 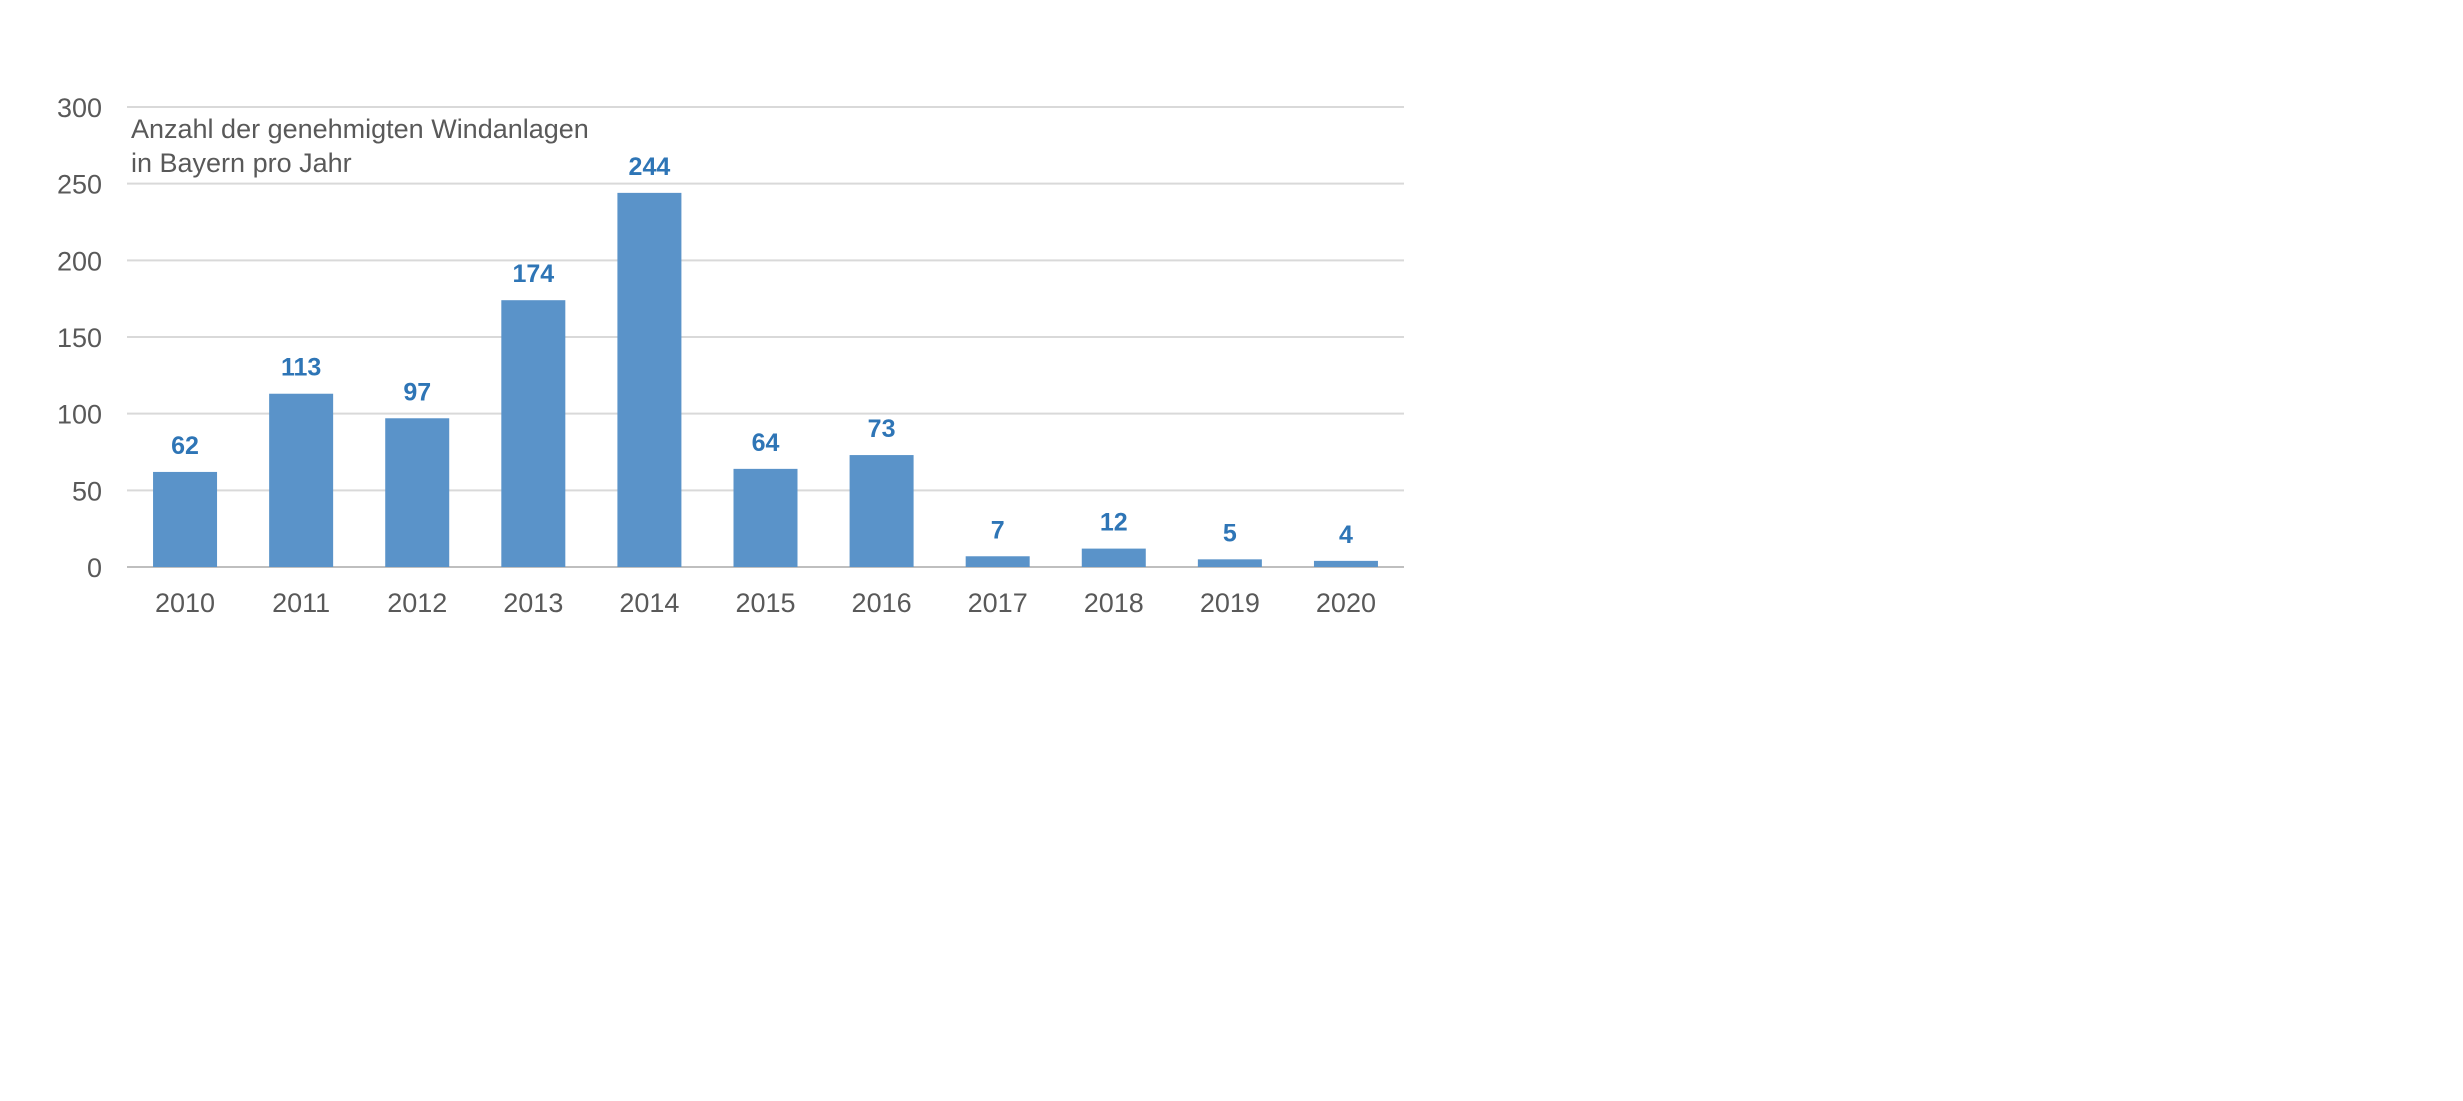 I want to click on data-label: 12, so click(x=1114, y=523).